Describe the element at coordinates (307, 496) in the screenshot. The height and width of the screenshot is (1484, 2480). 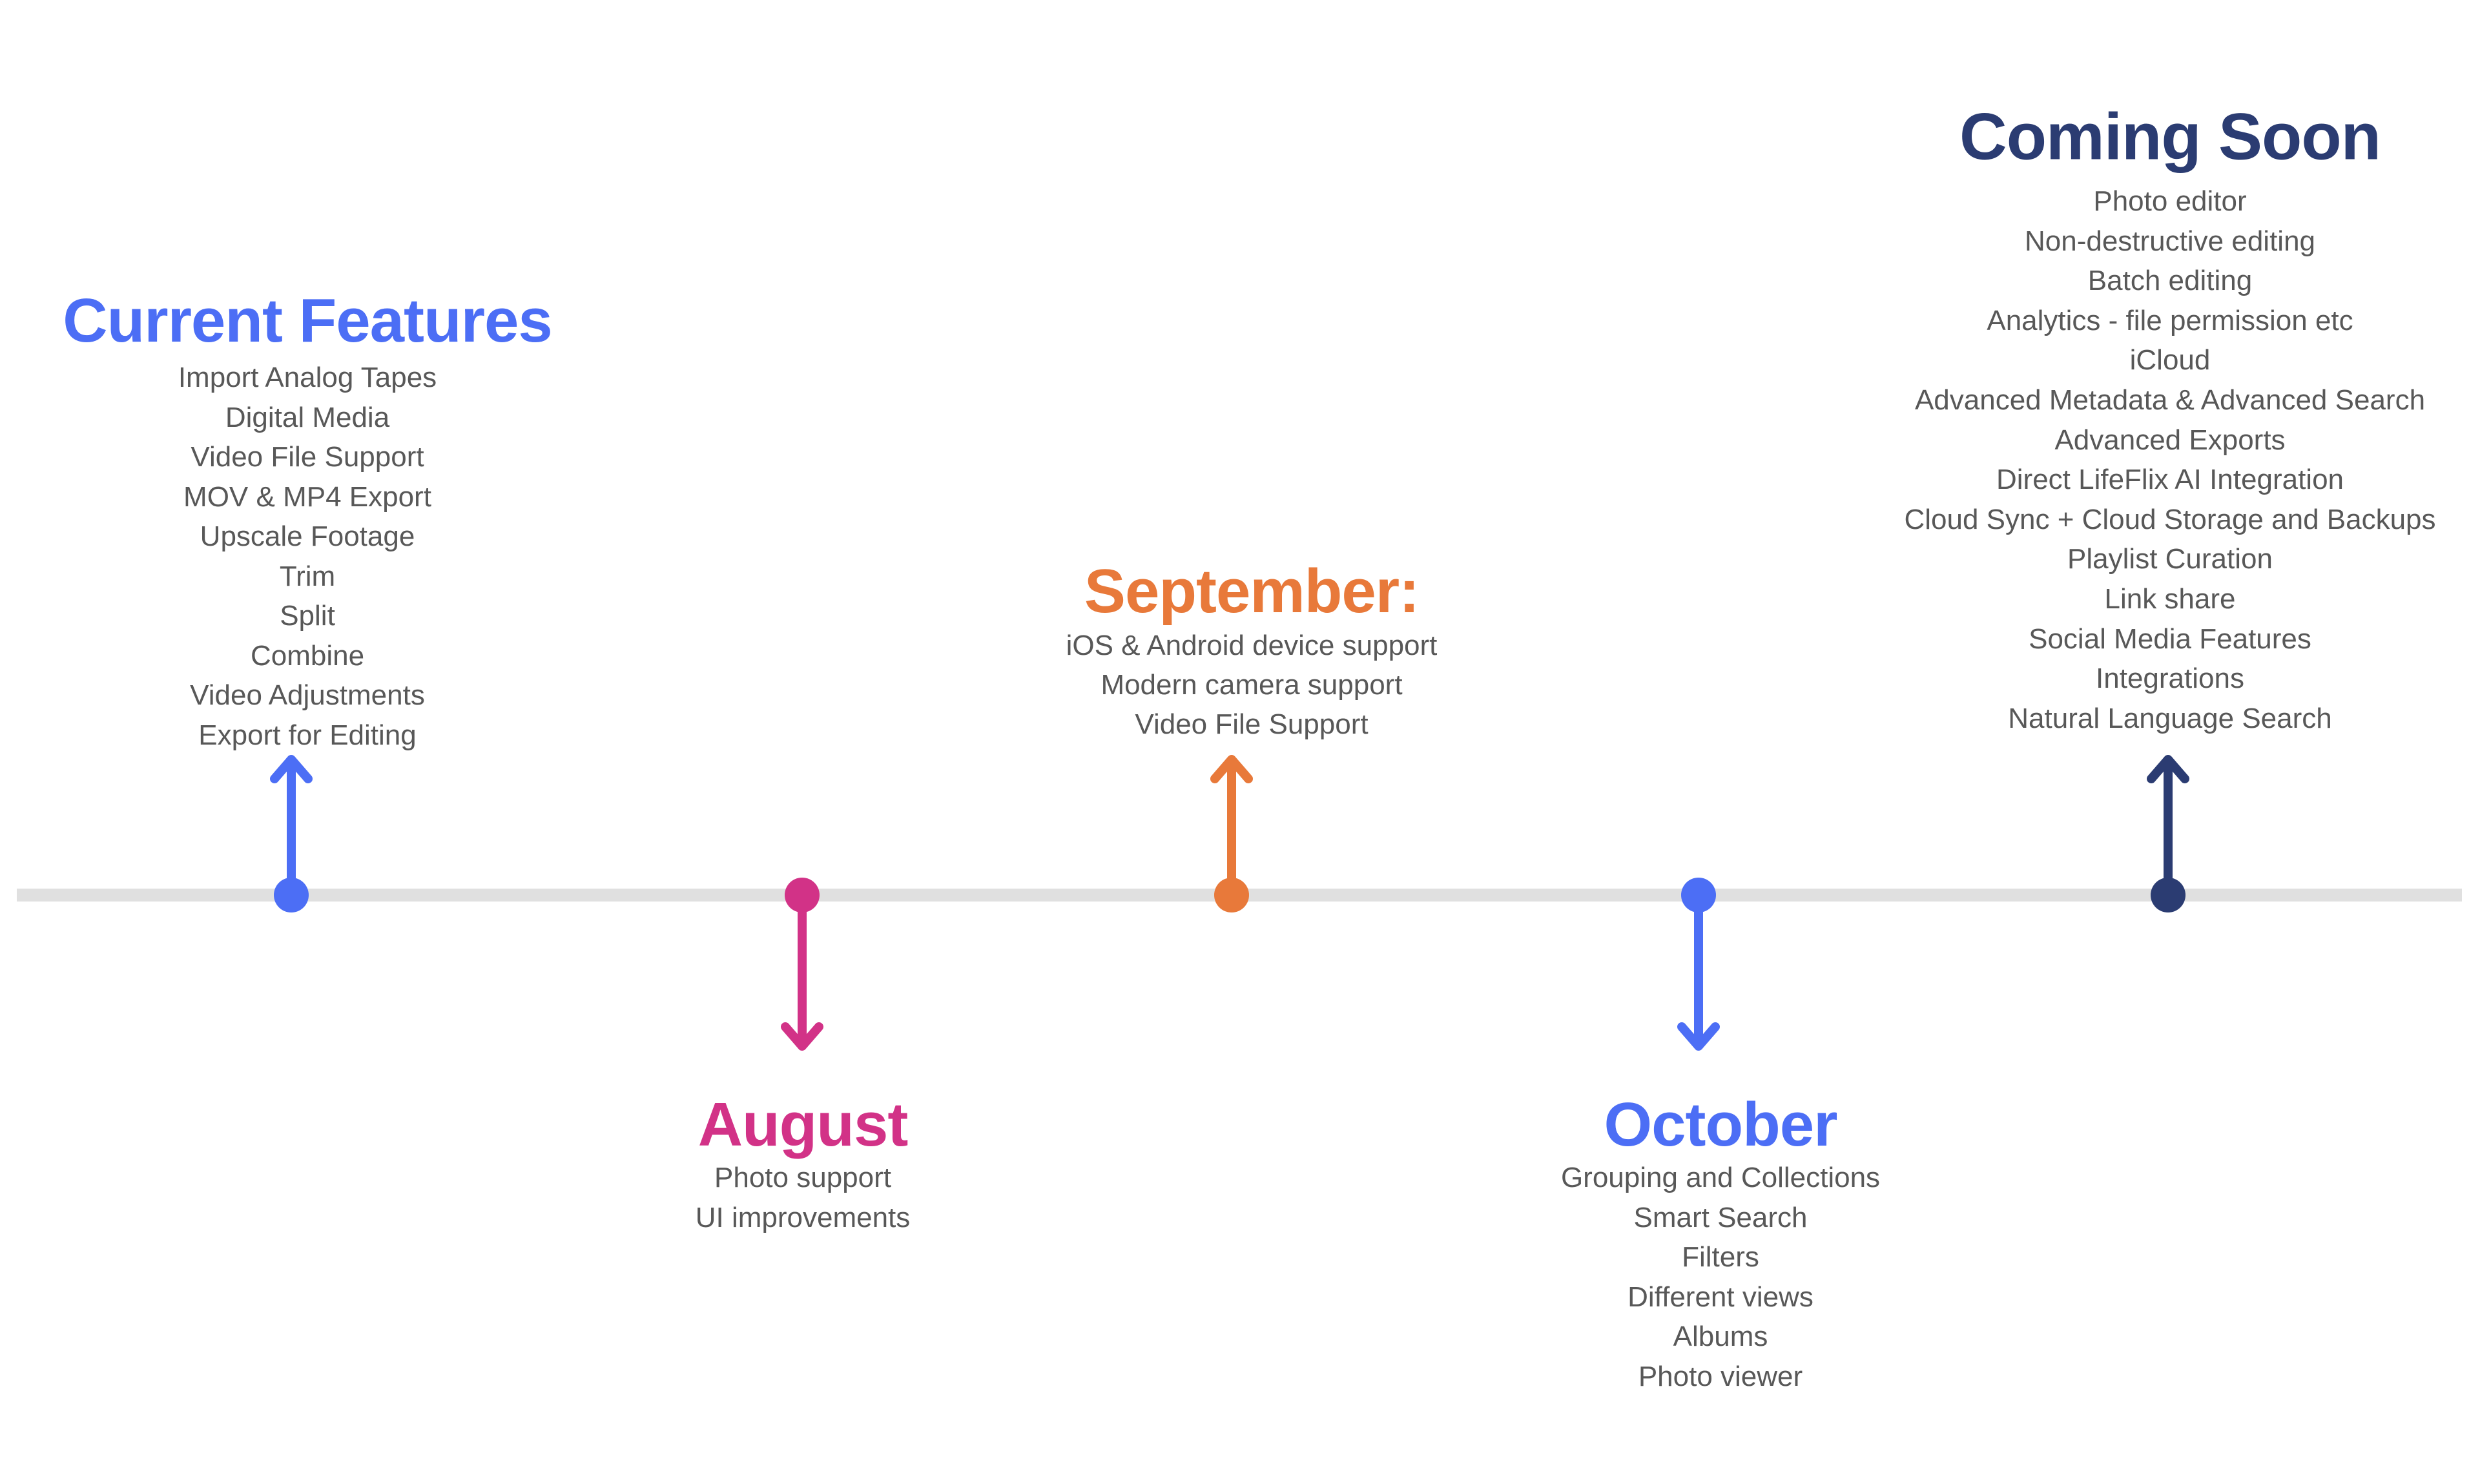
I see `feature-item: MOV & MP4 Export` at that location.